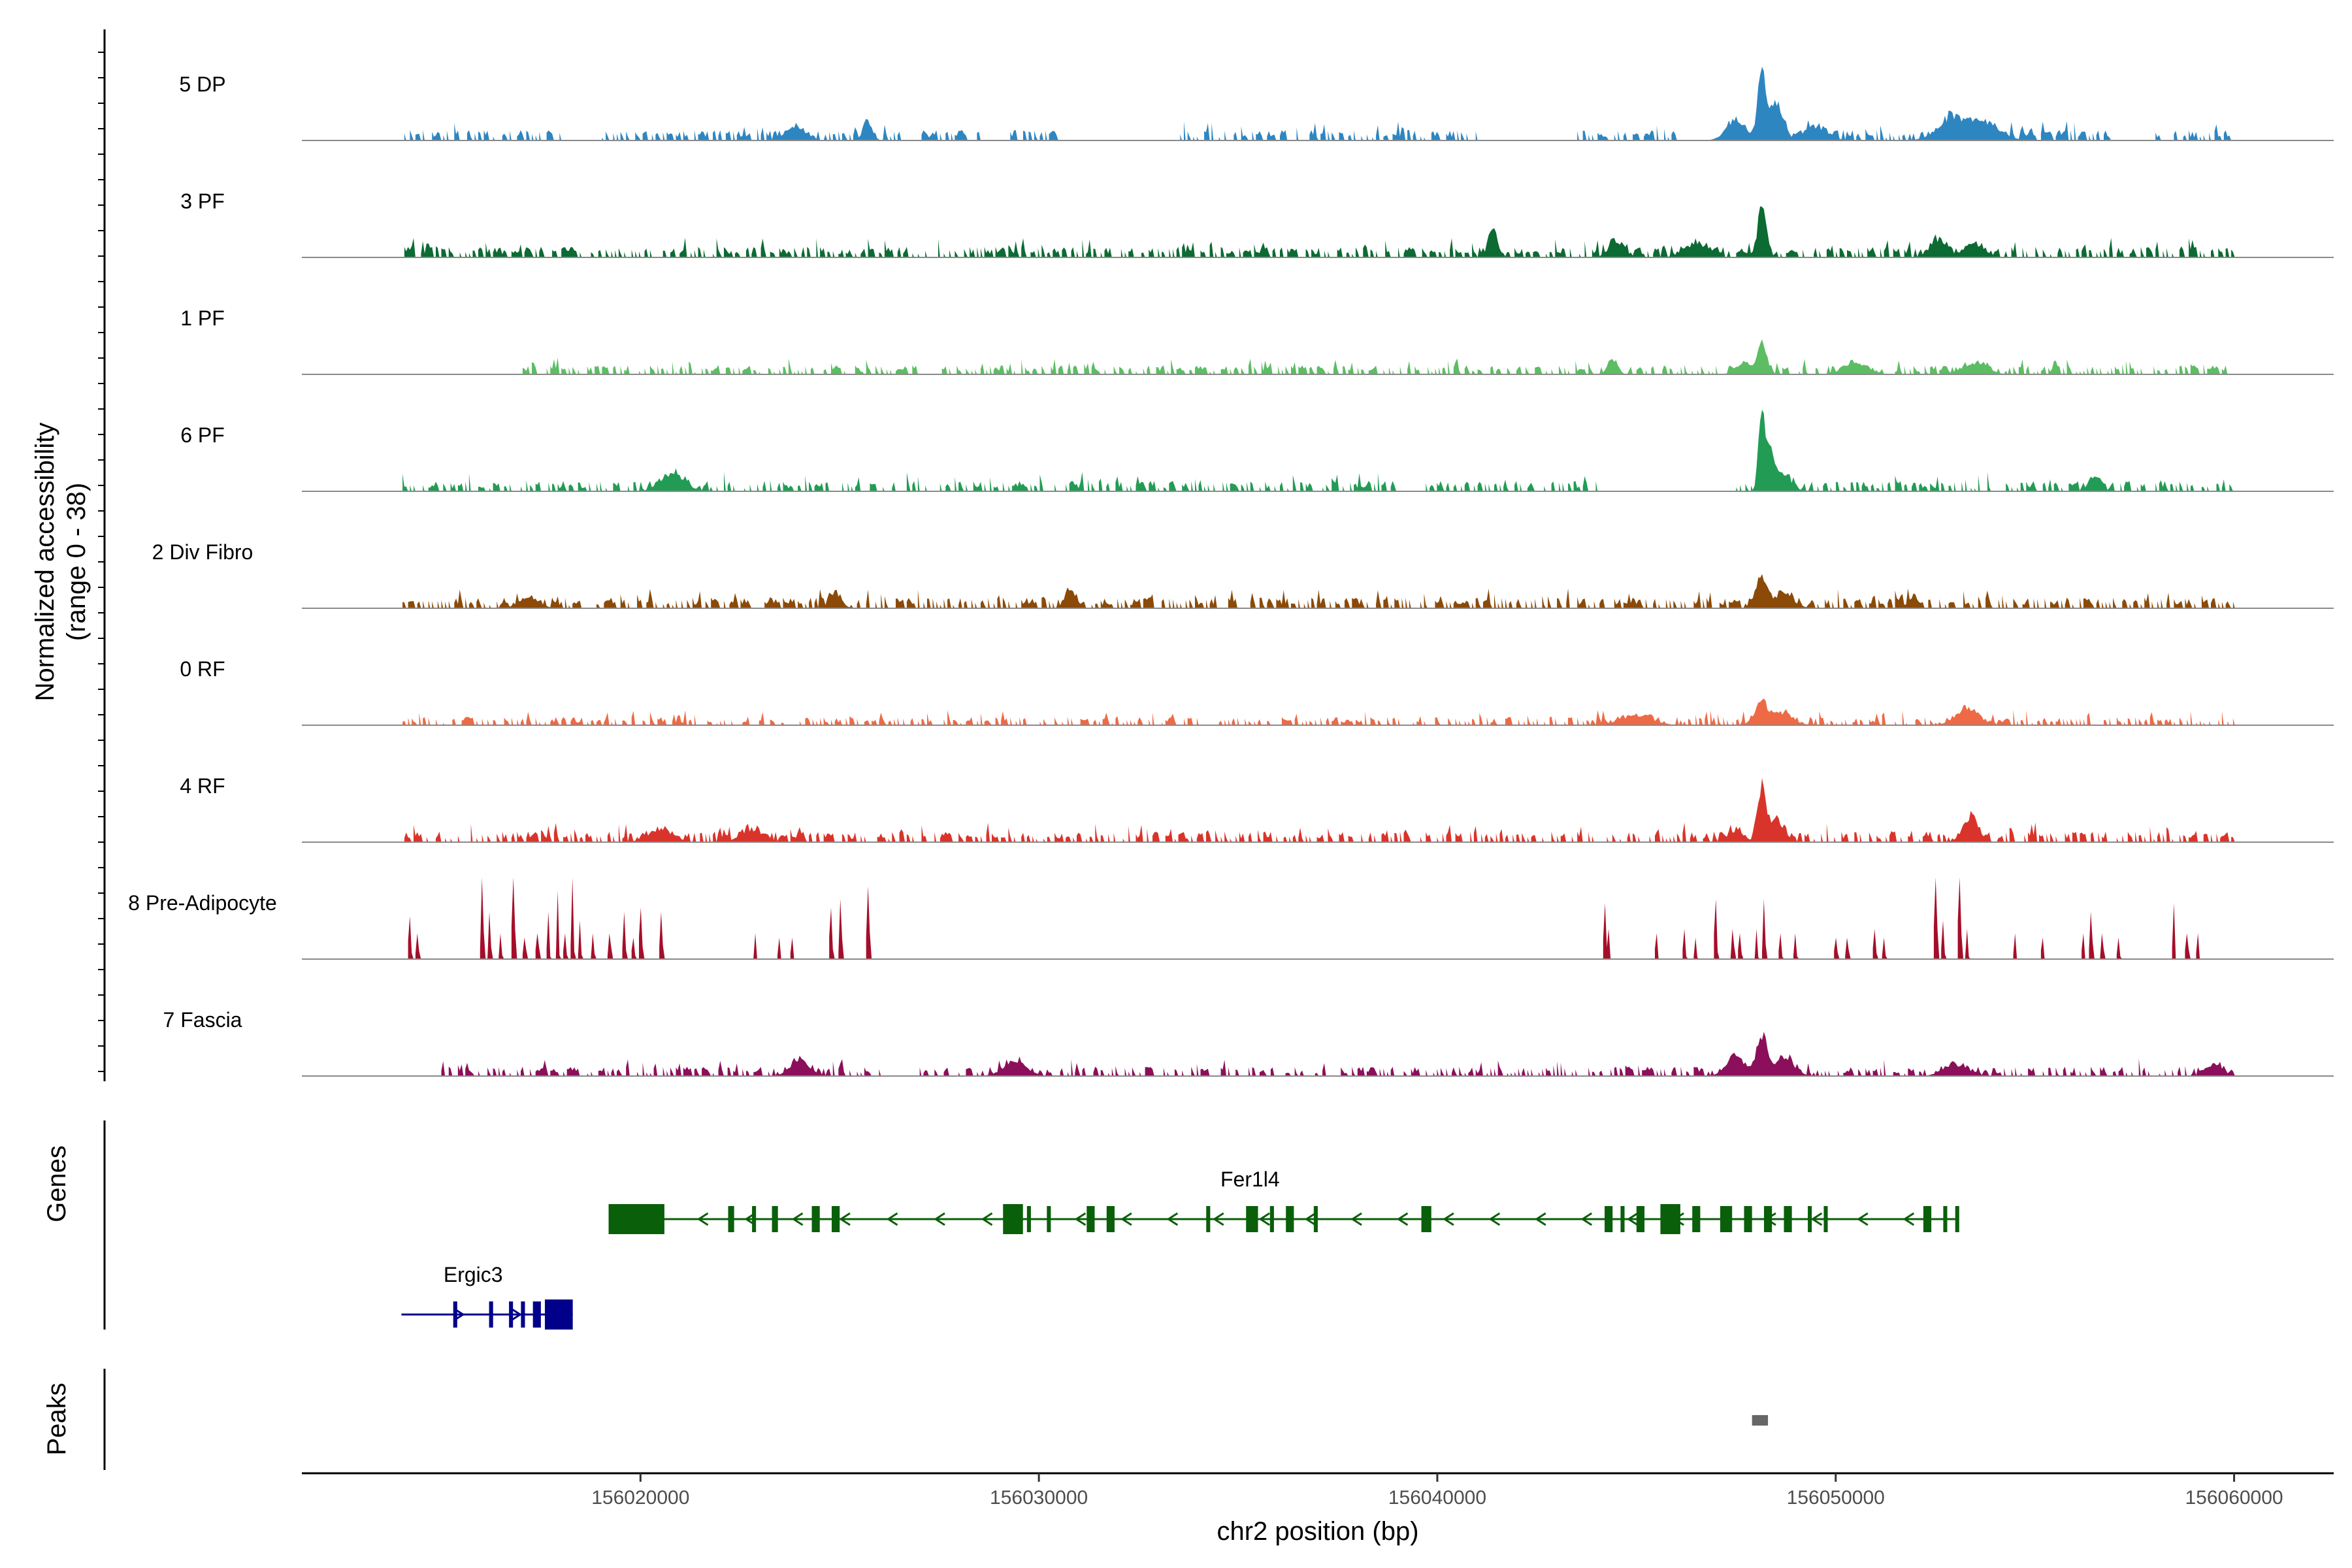 This screenshot has height=1568, width=2352. What do you see at coordinates (76, 562) in the screenshot?
I see `y-axis-title-range: (range 0 - 38)` at bounding box center [76, 562].